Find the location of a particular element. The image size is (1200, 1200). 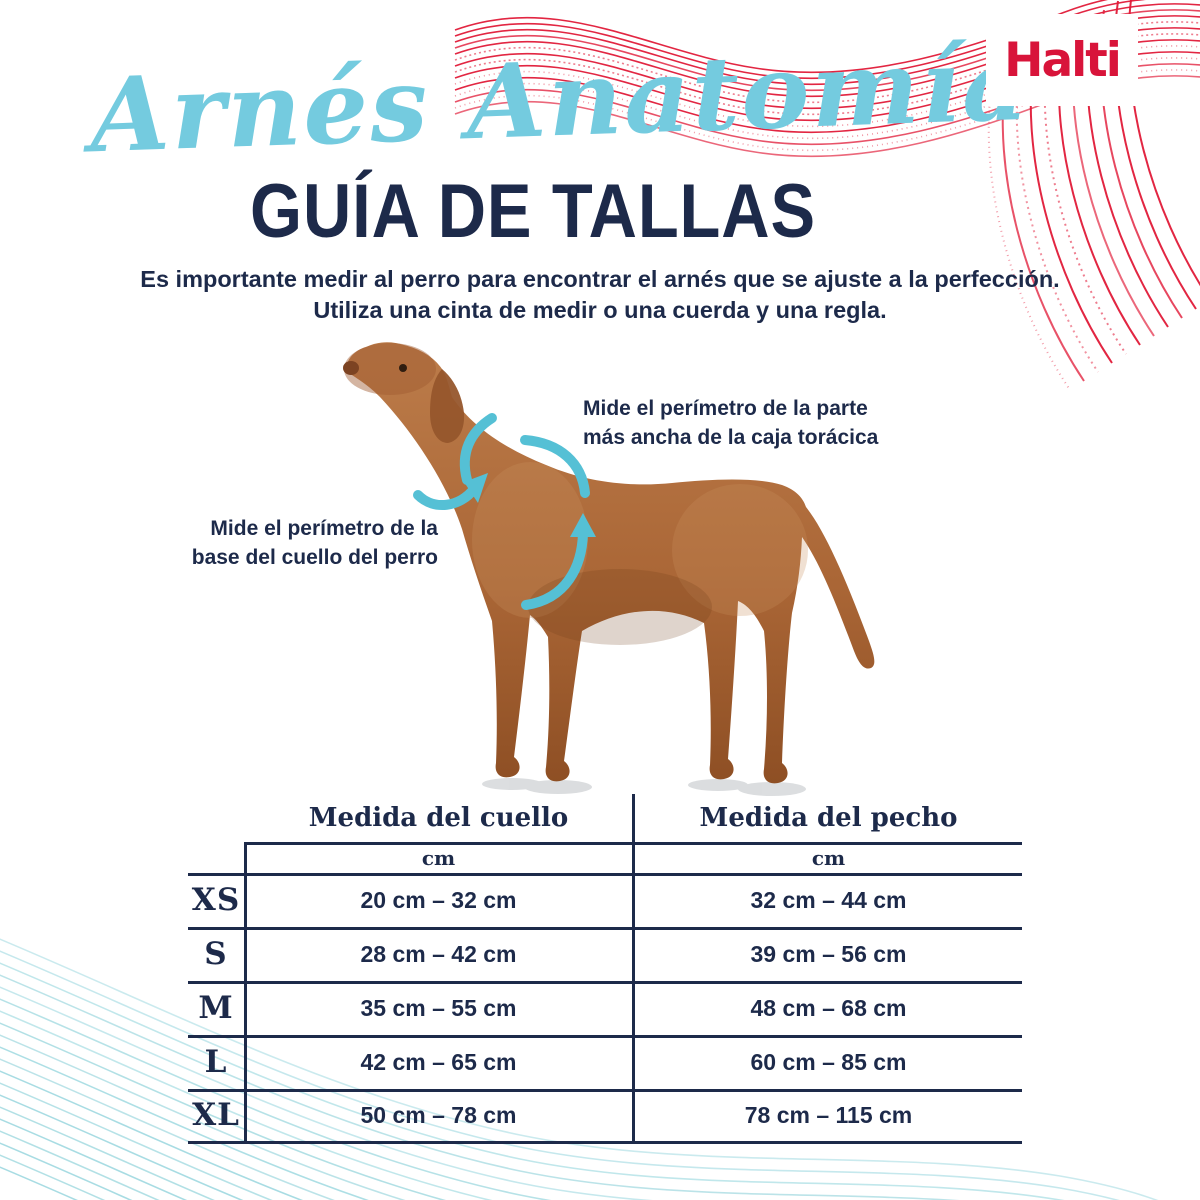

arrow-heads is located at coordinates (530, 505).